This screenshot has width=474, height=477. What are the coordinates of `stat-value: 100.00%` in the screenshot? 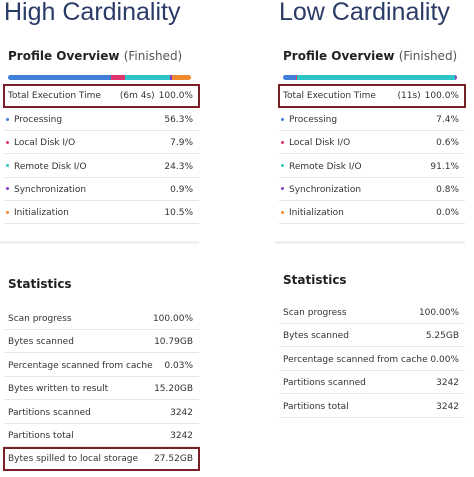 It's located at (172, 319).